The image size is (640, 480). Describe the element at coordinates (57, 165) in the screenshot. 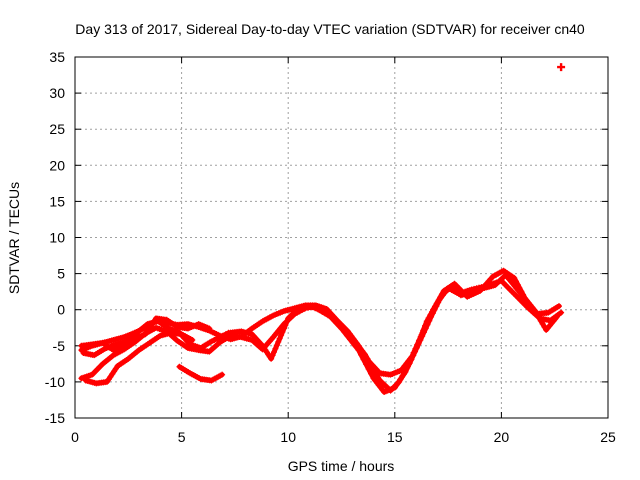

I see `y-tick-label: 20` at that location.